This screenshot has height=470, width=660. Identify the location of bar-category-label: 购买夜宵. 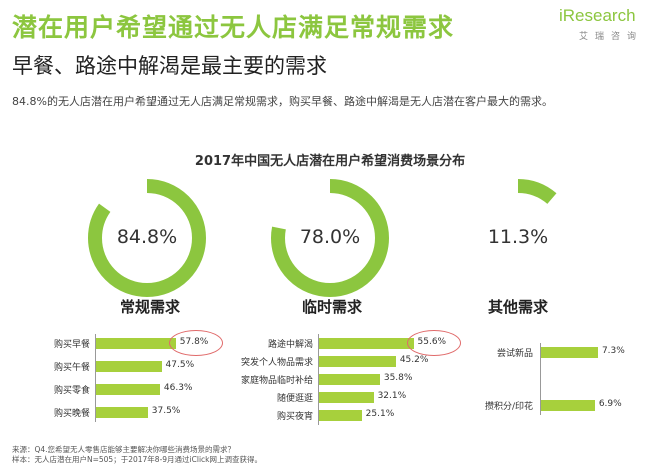
(294, 417).